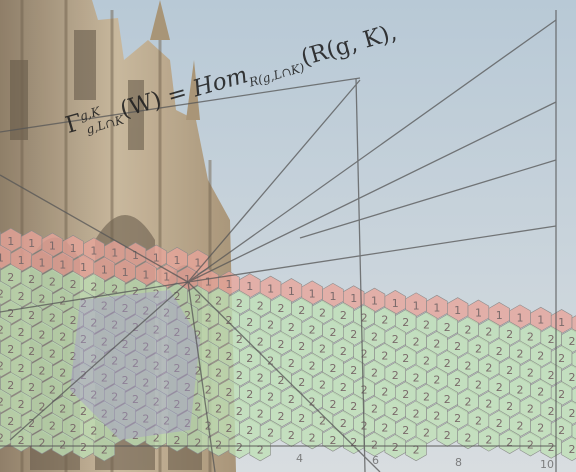 The image size is (576, 472). I want to click on x-tick-label: 10, so click(547, 464).